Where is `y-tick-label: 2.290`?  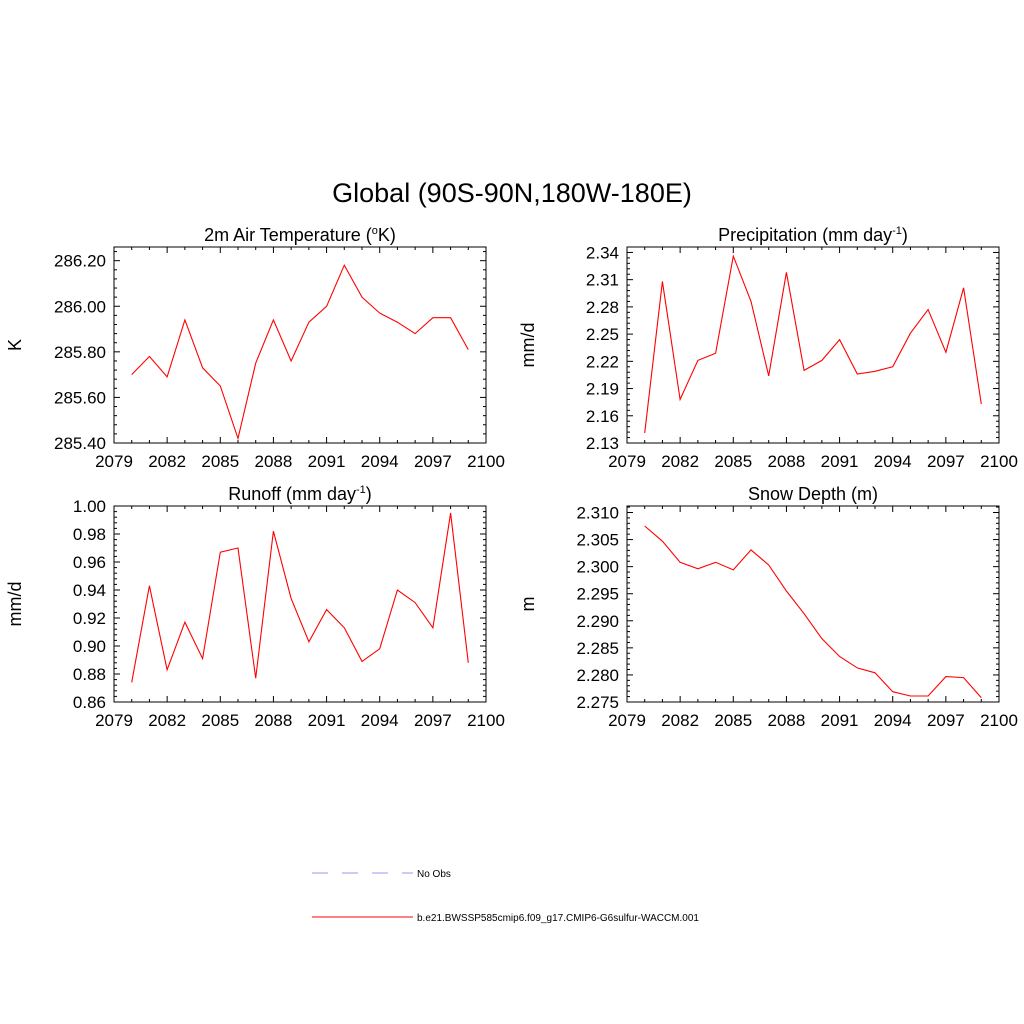 y-tick-label: 2.290 is located at coordinates (597, 621).